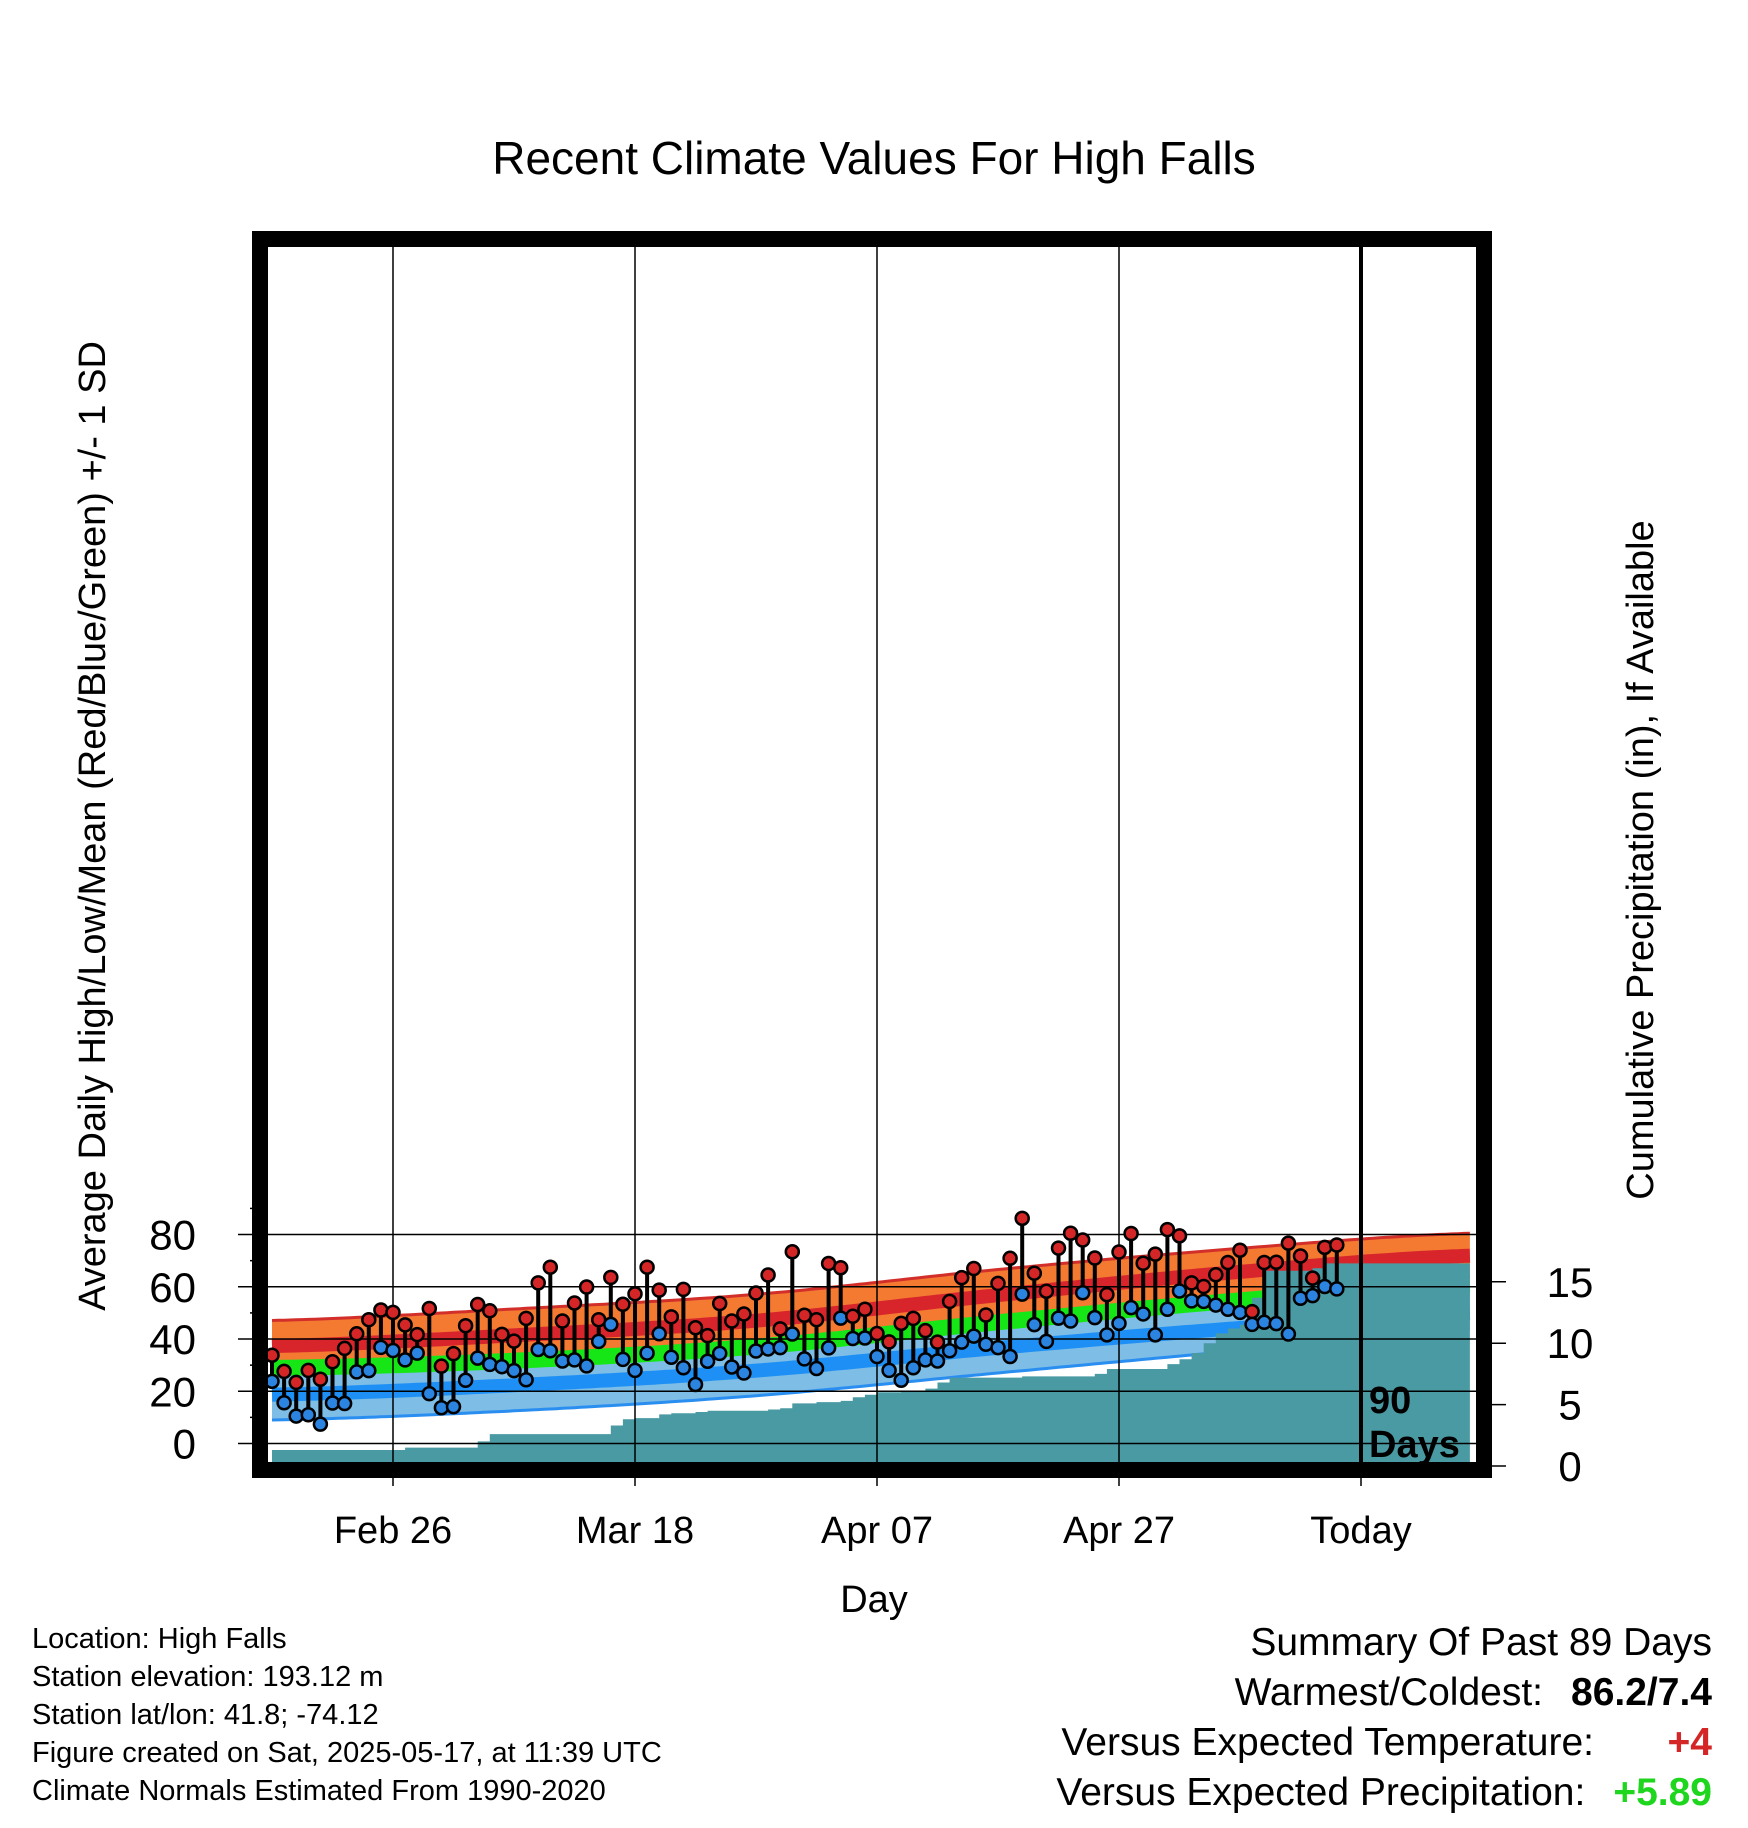  Describe the element at coordinates (208, 1677) in the screenshot. I see `footer-elevation: Station elevation: 193.12 m` at that location.